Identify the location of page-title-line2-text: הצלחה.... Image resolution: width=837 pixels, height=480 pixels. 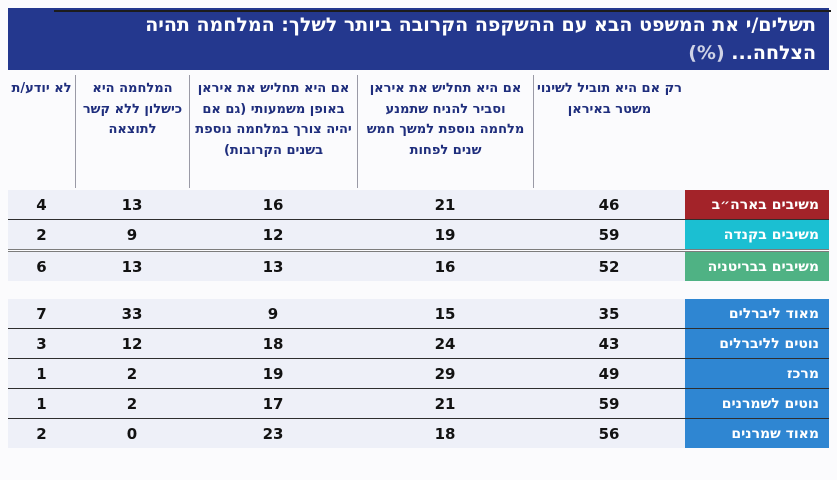
(773, 53).